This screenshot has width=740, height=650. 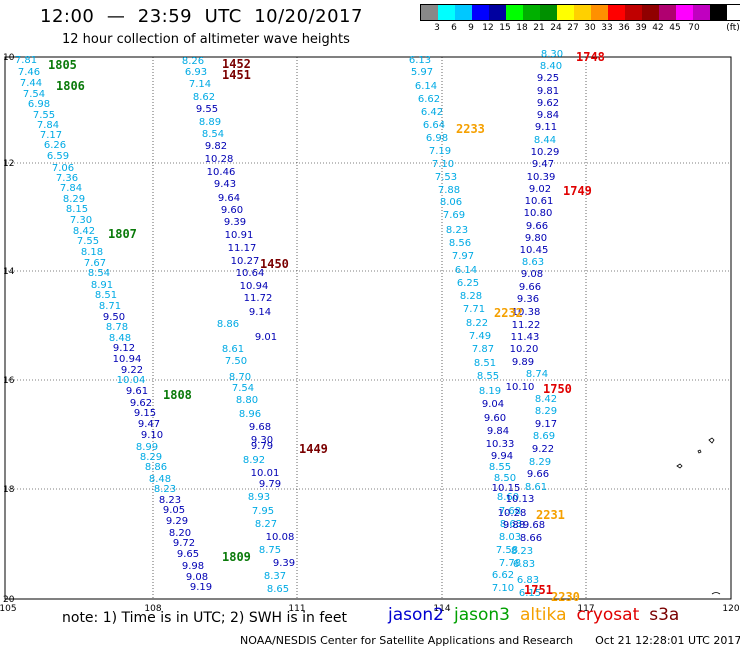 I want to click on legend-color-bar, so click(x=580, y=12).